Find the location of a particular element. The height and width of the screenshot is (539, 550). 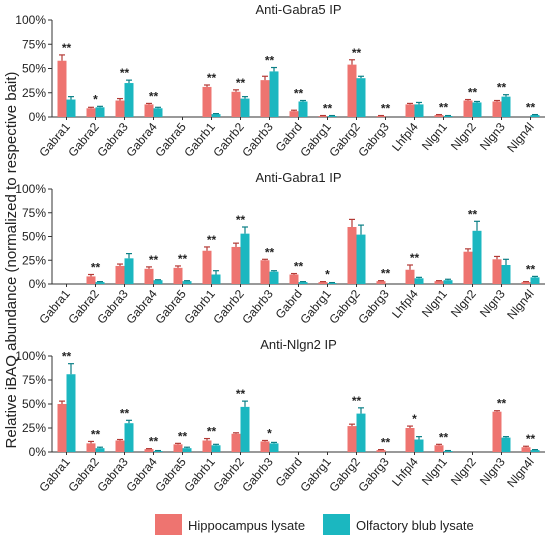

y-tick-label: 50% is located at coordinates (34, 237).